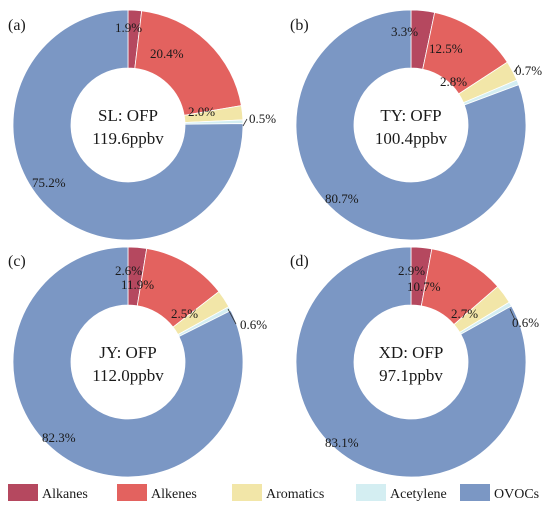 The width and height of the screenshot is (550, 510). I want to click on center-value: 119.6ppbv, so click(128, 138).